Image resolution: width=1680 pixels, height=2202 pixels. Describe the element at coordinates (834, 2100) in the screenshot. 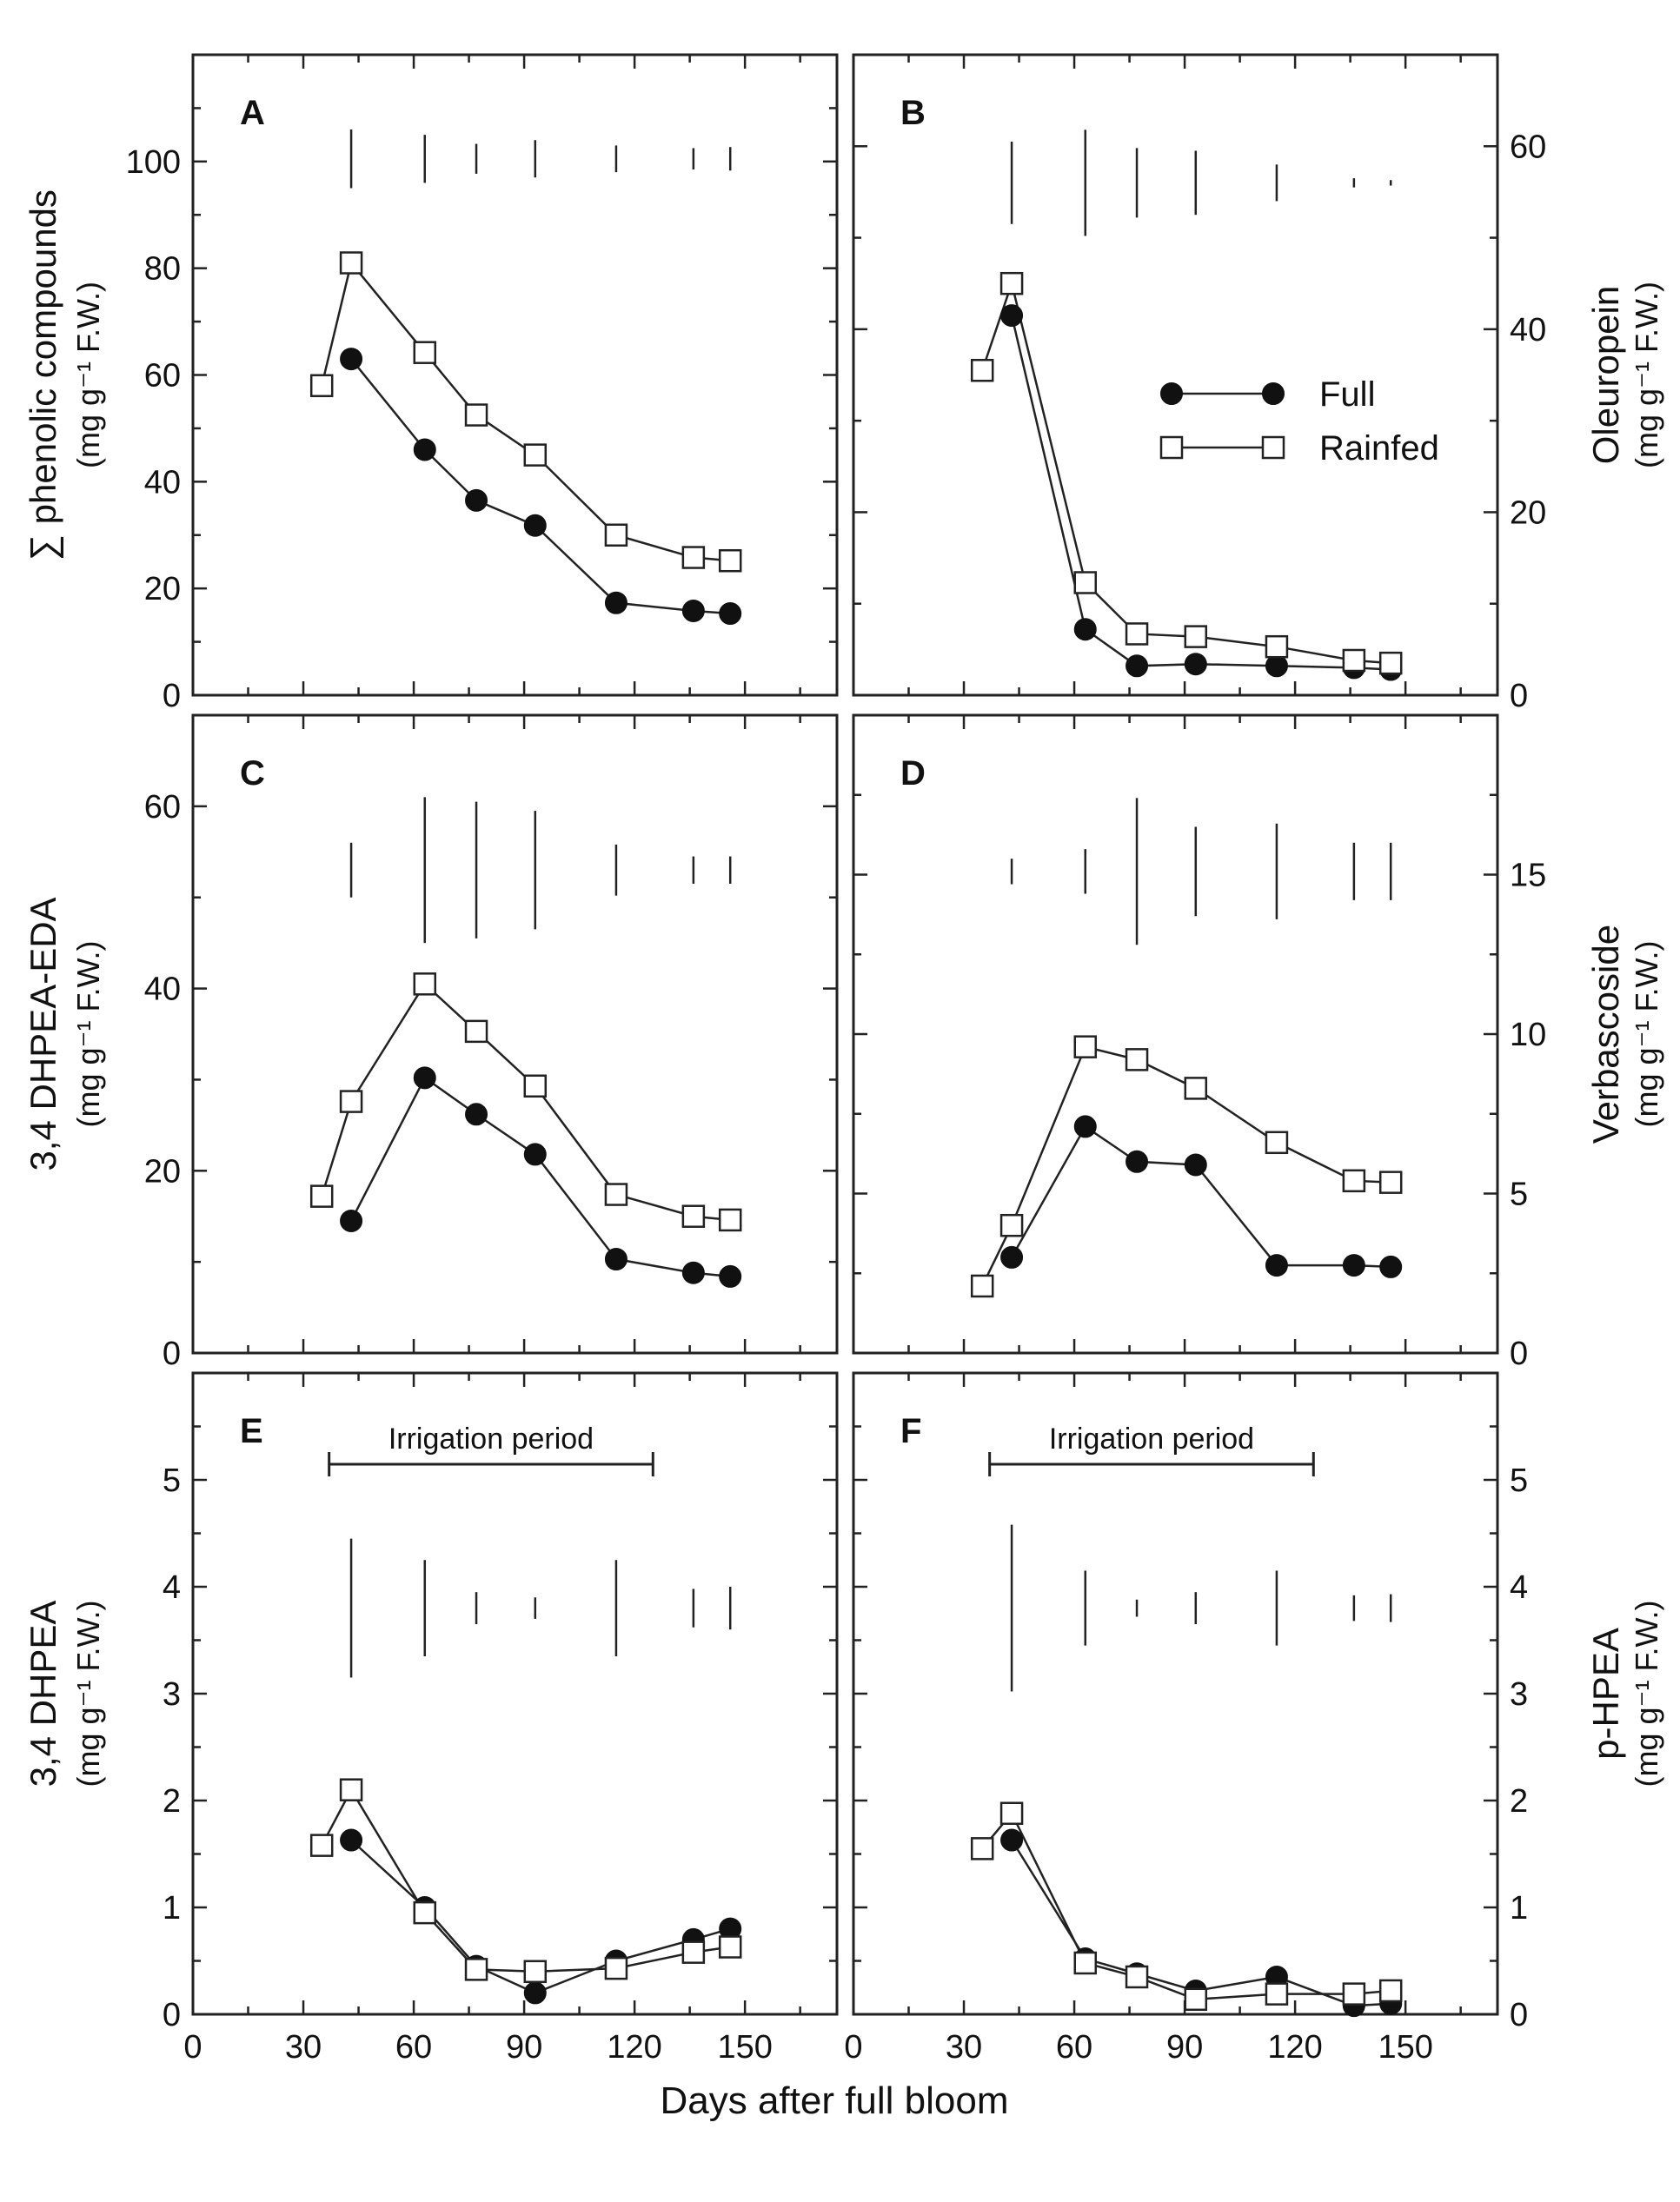

I see `x-axis-label: Days after full bloom` at that location.